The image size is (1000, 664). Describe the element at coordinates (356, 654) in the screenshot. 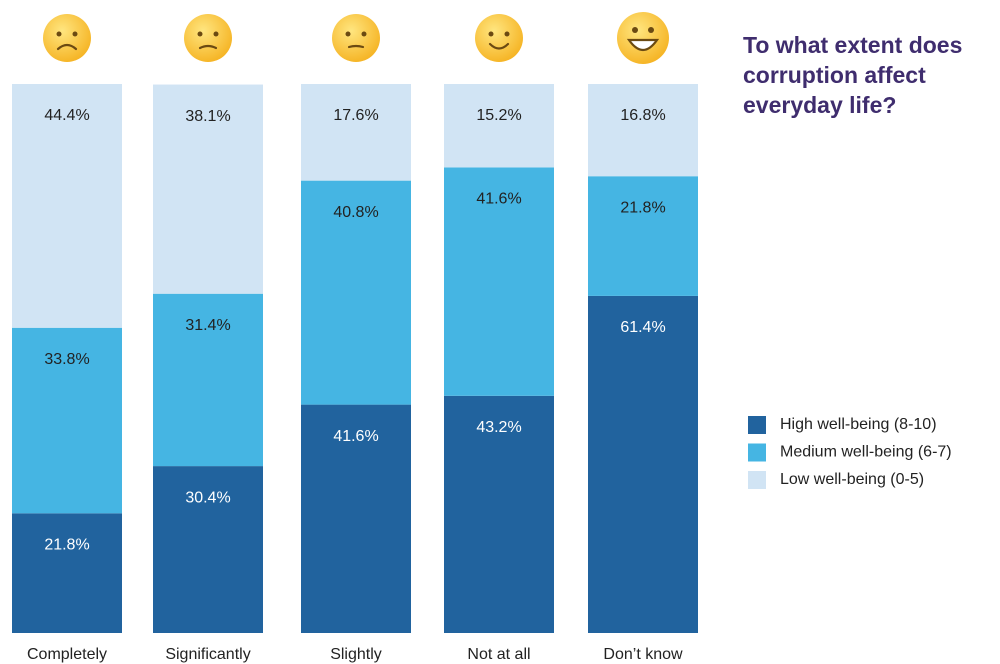

I see `x-tick-label: Slightly` at that location.